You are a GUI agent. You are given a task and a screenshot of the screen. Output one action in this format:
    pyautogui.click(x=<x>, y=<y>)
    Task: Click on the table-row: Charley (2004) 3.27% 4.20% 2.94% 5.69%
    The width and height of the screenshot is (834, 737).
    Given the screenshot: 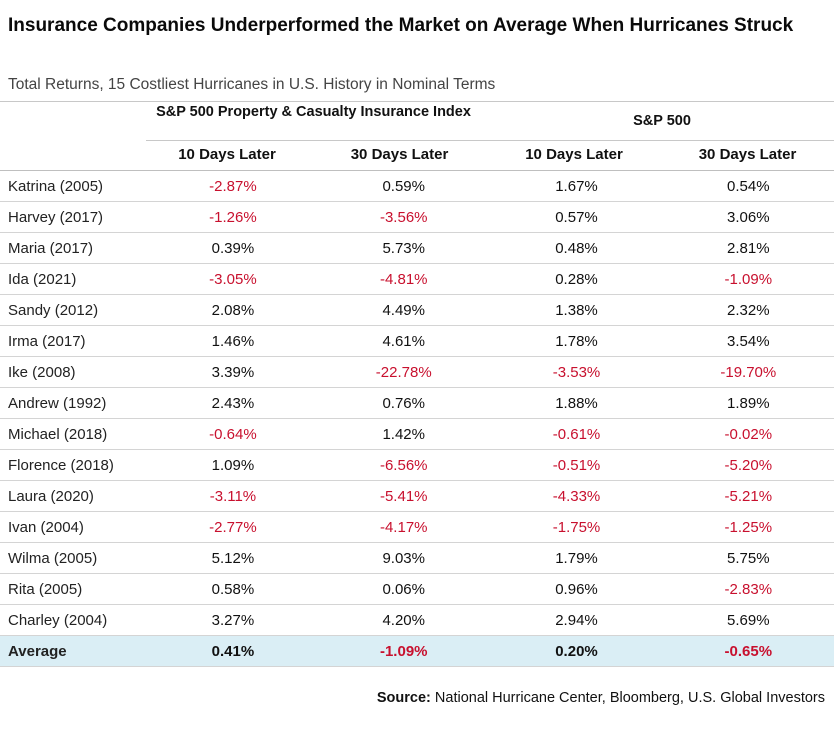 What is the action you would take?
    pyautogui.click(x=417, y=620)
    